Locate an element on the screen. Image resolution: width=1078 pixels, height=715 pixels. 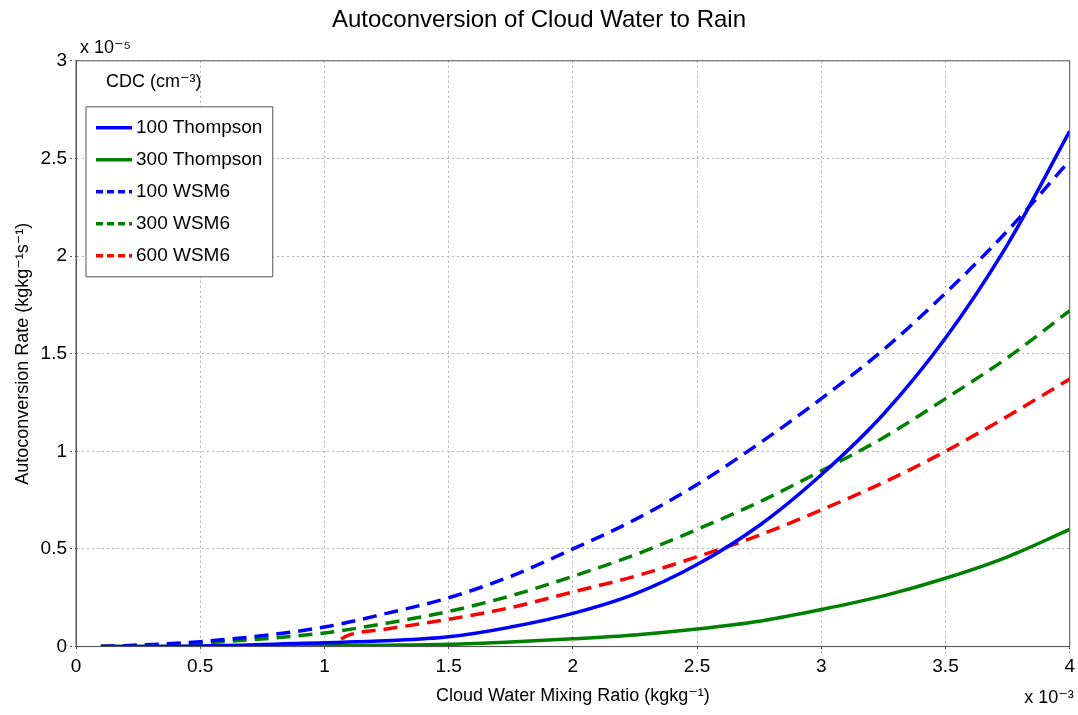
legend-title: CDC (cm⁻³) is located at coordinates (154, 80).